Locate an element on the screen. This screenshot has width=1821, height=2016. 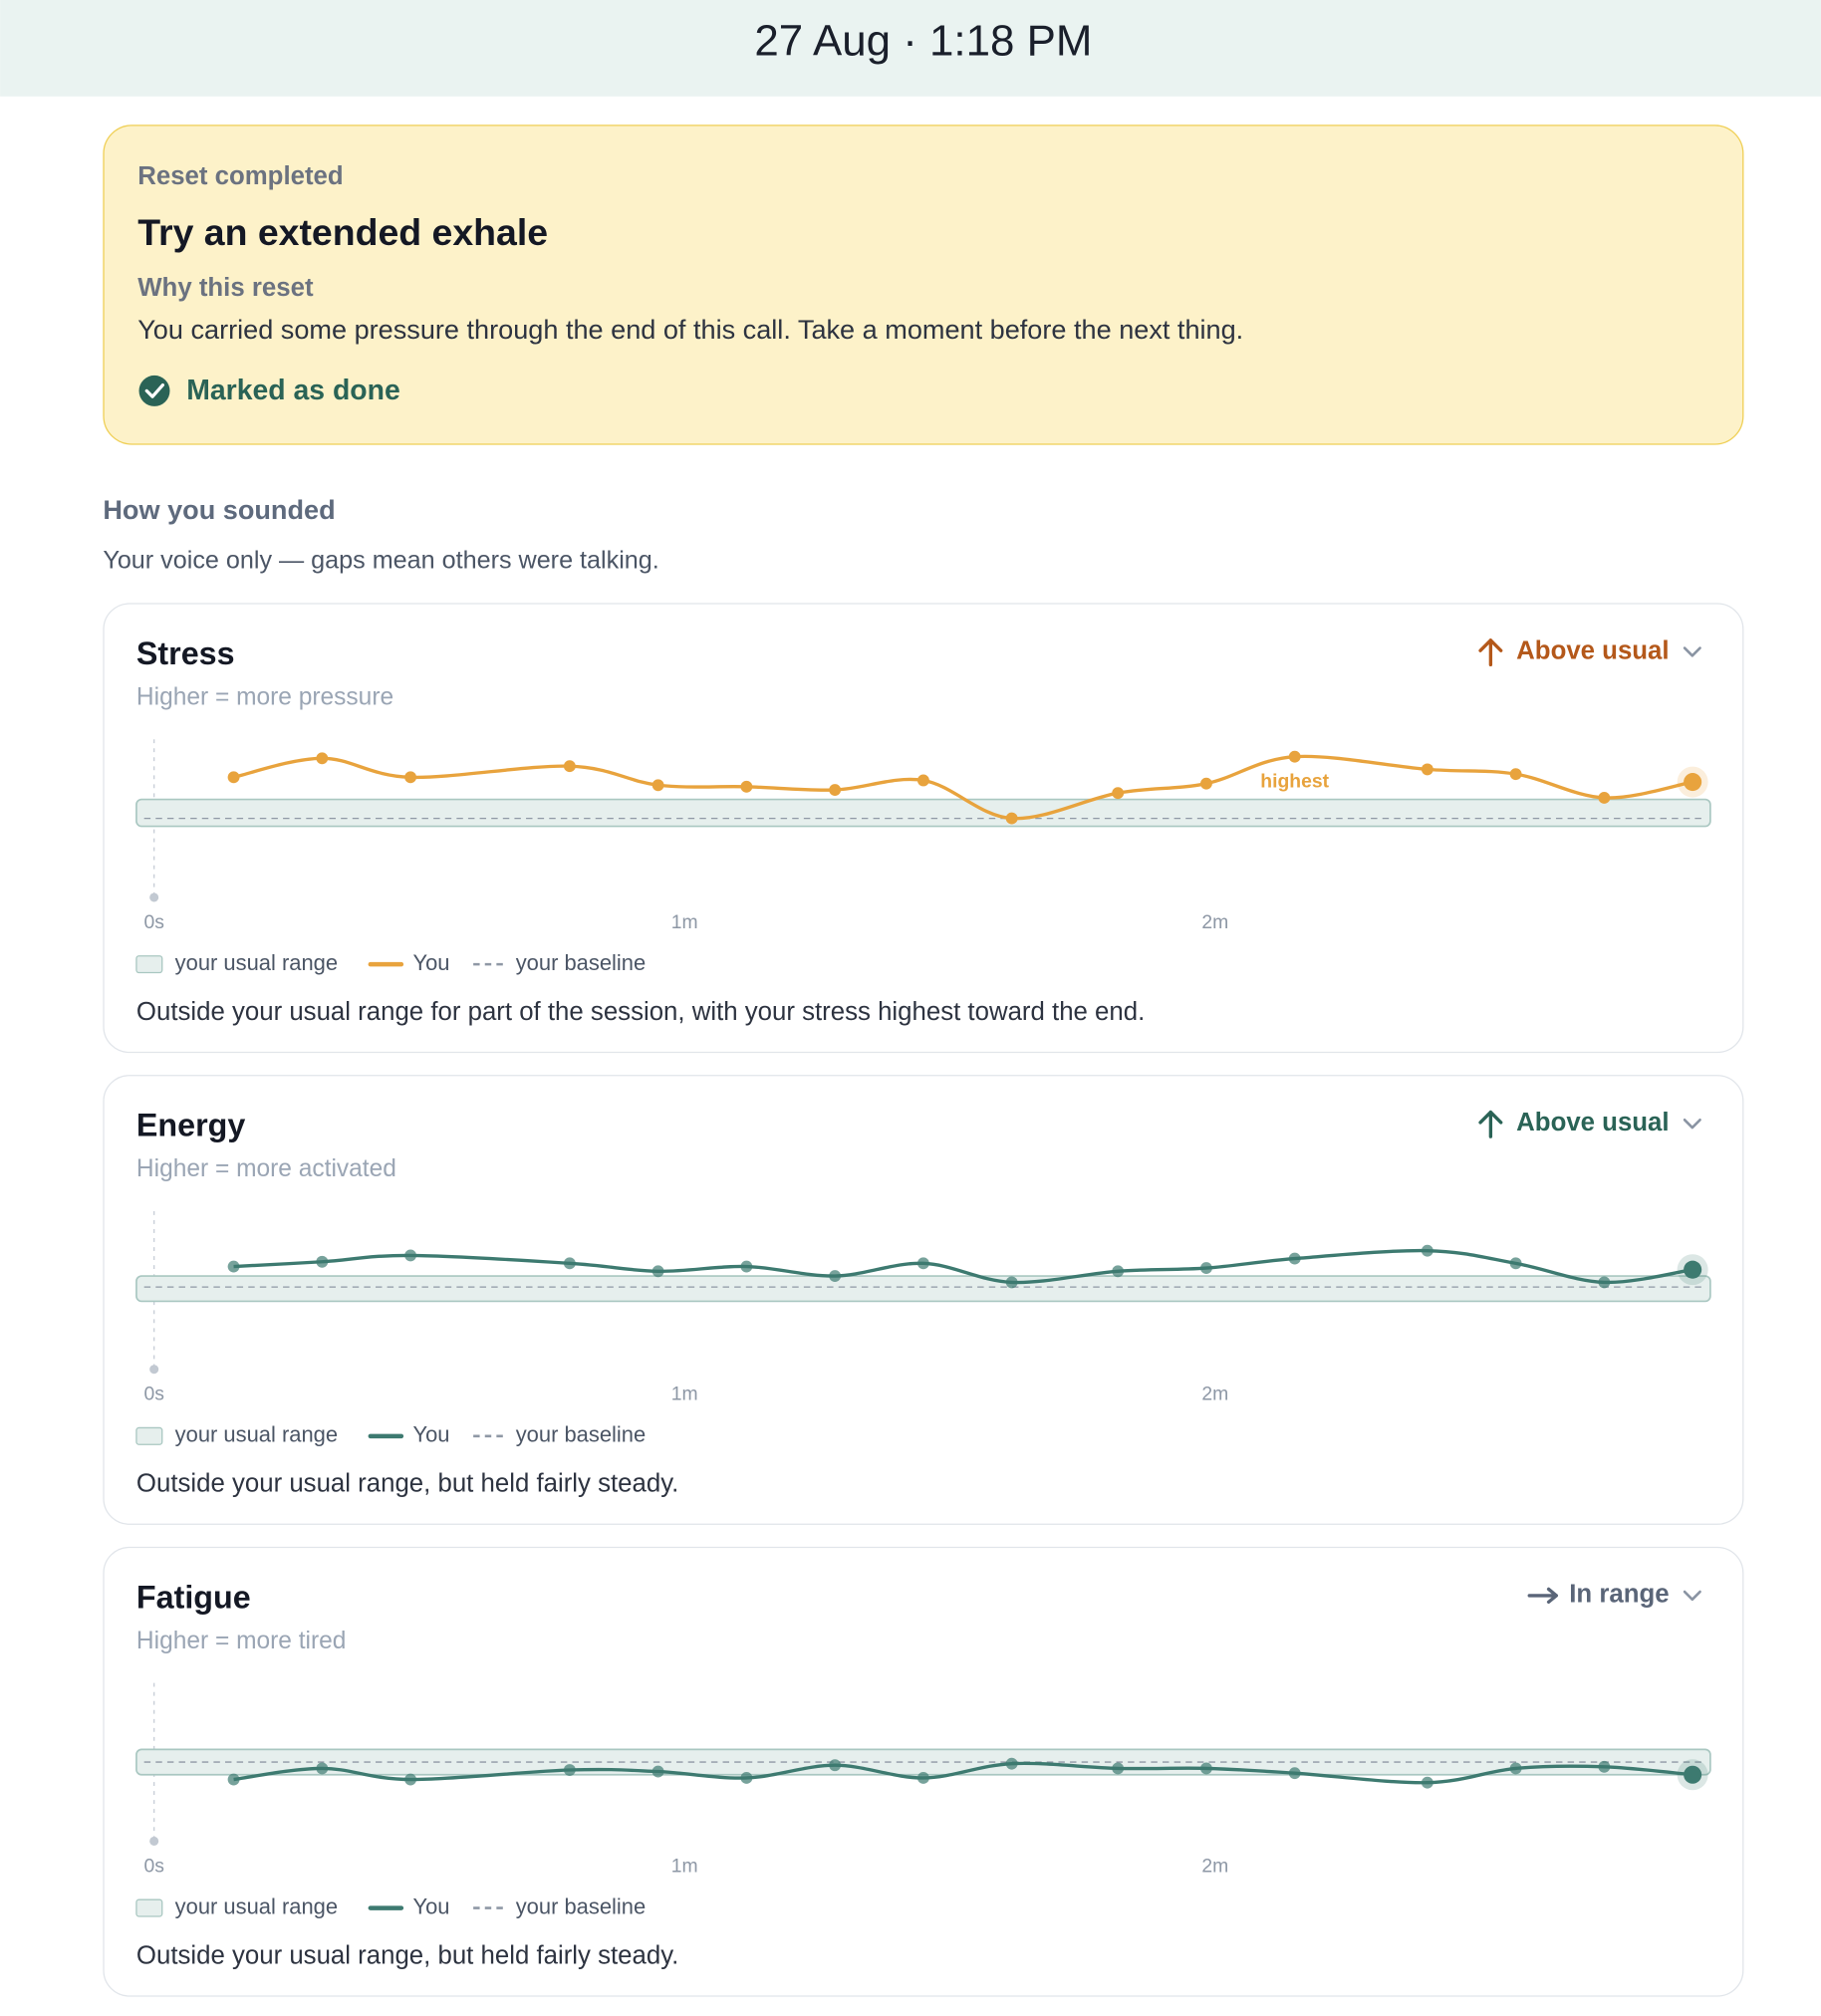
metric-title: Energy is located at coordinates (190, 1125).